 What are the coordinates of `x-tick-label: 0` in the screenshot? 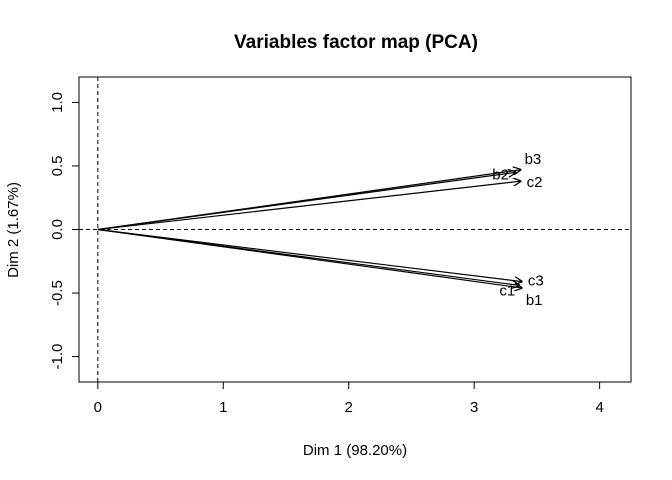 It's located at (98, 407).